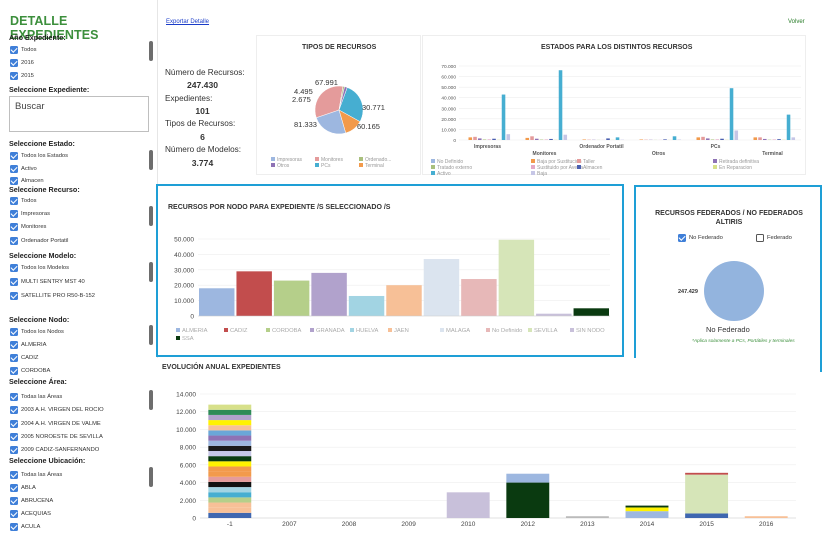 This screenshot has width=835, height=544. What do you see at coordinates (796, 22) in the screenshot?
I see `back-link: Volver` at bounding box center [796, 22].